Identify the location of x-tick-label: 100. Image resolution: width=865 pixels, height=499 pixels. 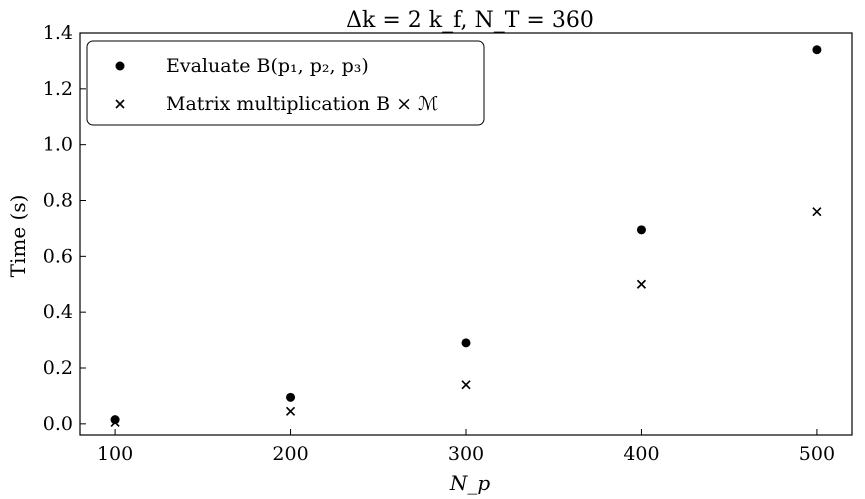
(115, 454).